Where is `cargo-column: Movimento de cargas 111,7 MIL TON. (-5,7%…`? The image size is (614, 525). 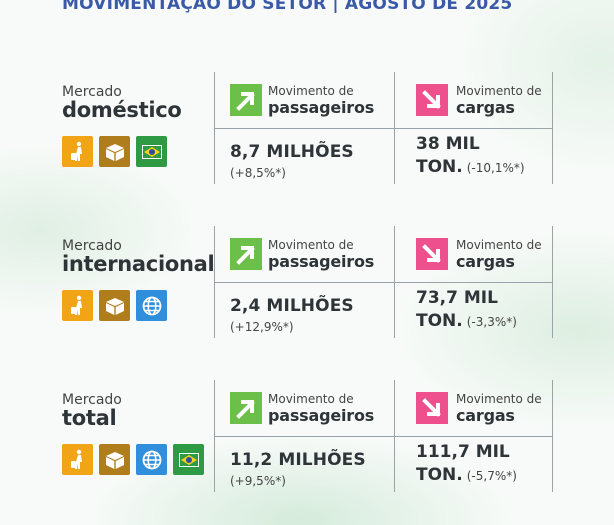
cargo-column: Movimento de cargas 111,7 MIL TON. (-5,7%… is located at coordinates (473, 436).